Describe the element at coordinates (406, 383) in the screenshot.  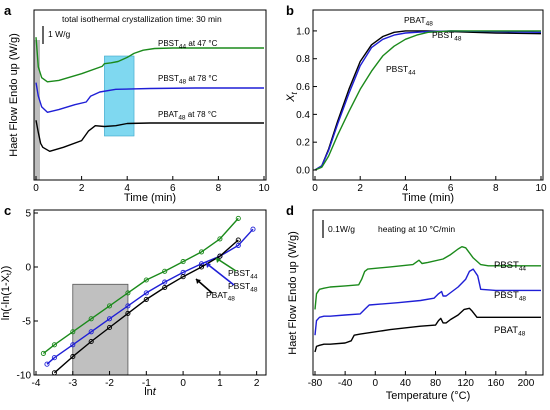
I see `panel-d-x-tick-label: 40` at that location.